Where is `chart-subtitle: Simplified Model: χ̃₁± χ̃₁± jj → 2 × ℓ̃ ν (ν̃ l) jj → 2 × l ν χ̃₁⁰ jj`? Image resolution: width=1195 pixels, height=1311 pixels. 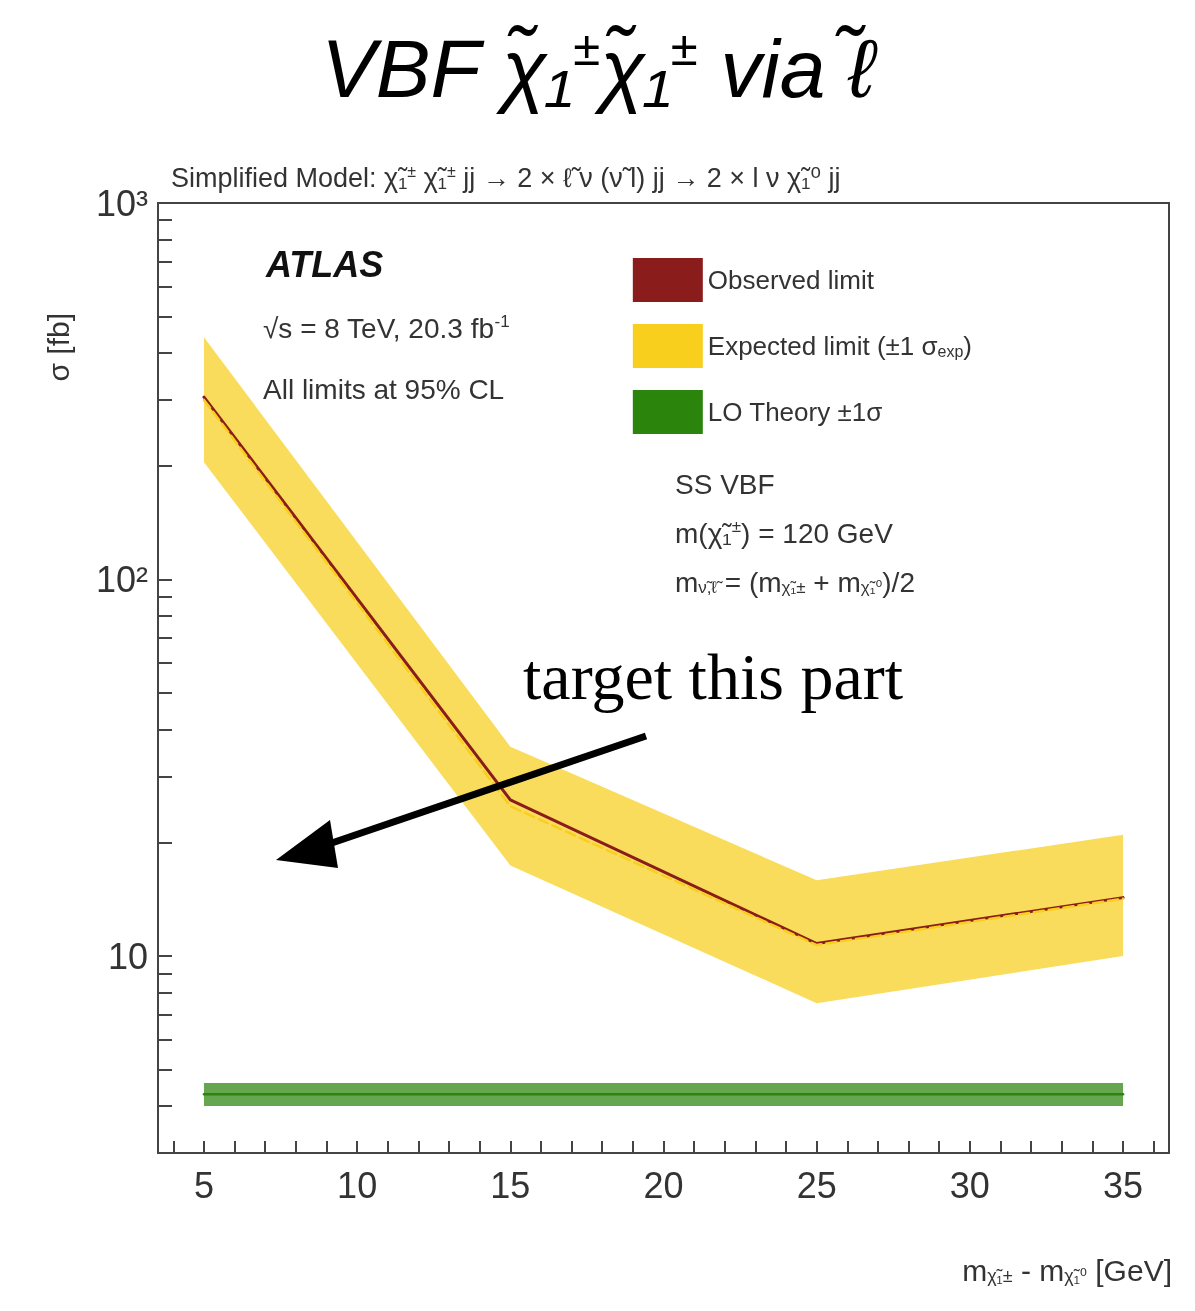 chart-subtitle: Simplified Model: χ̃₁± χ̃₁± jj → 2 × ℓ̃ ν (ν̃ l) jj → 2 × l ν χ̃₁⁰ jj is located at coordinates (506, 177).